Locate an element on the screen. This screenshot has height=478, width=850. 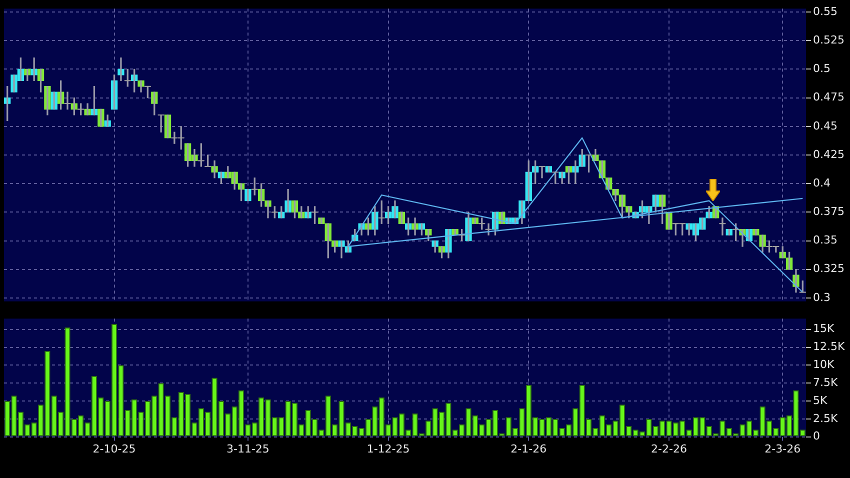
y-tick-label: 0.375 is located at coordinates (828, 211).